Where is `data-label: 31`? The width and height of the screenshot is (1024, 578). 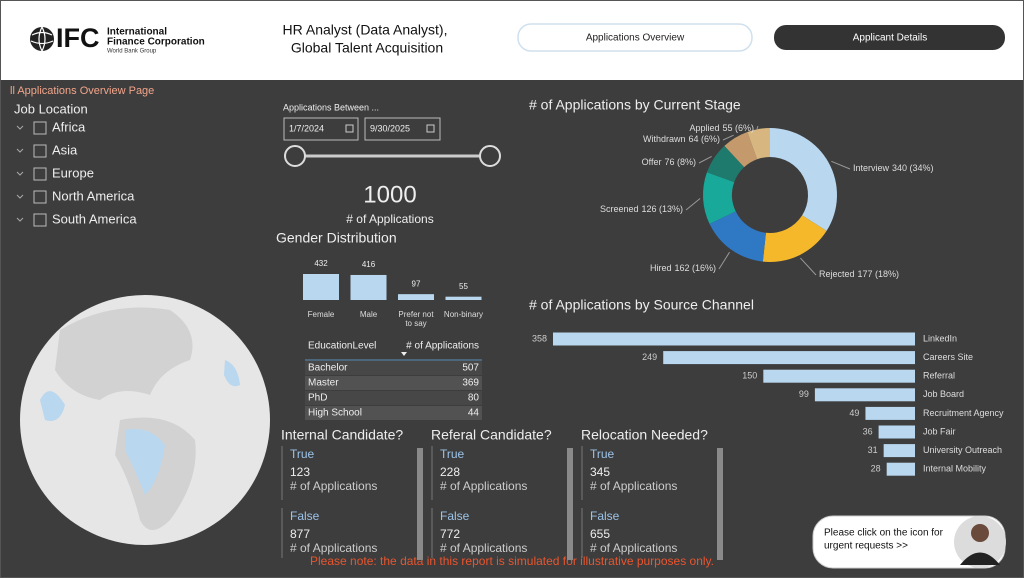 data-label: 31 is located at coordinates (873, 450).